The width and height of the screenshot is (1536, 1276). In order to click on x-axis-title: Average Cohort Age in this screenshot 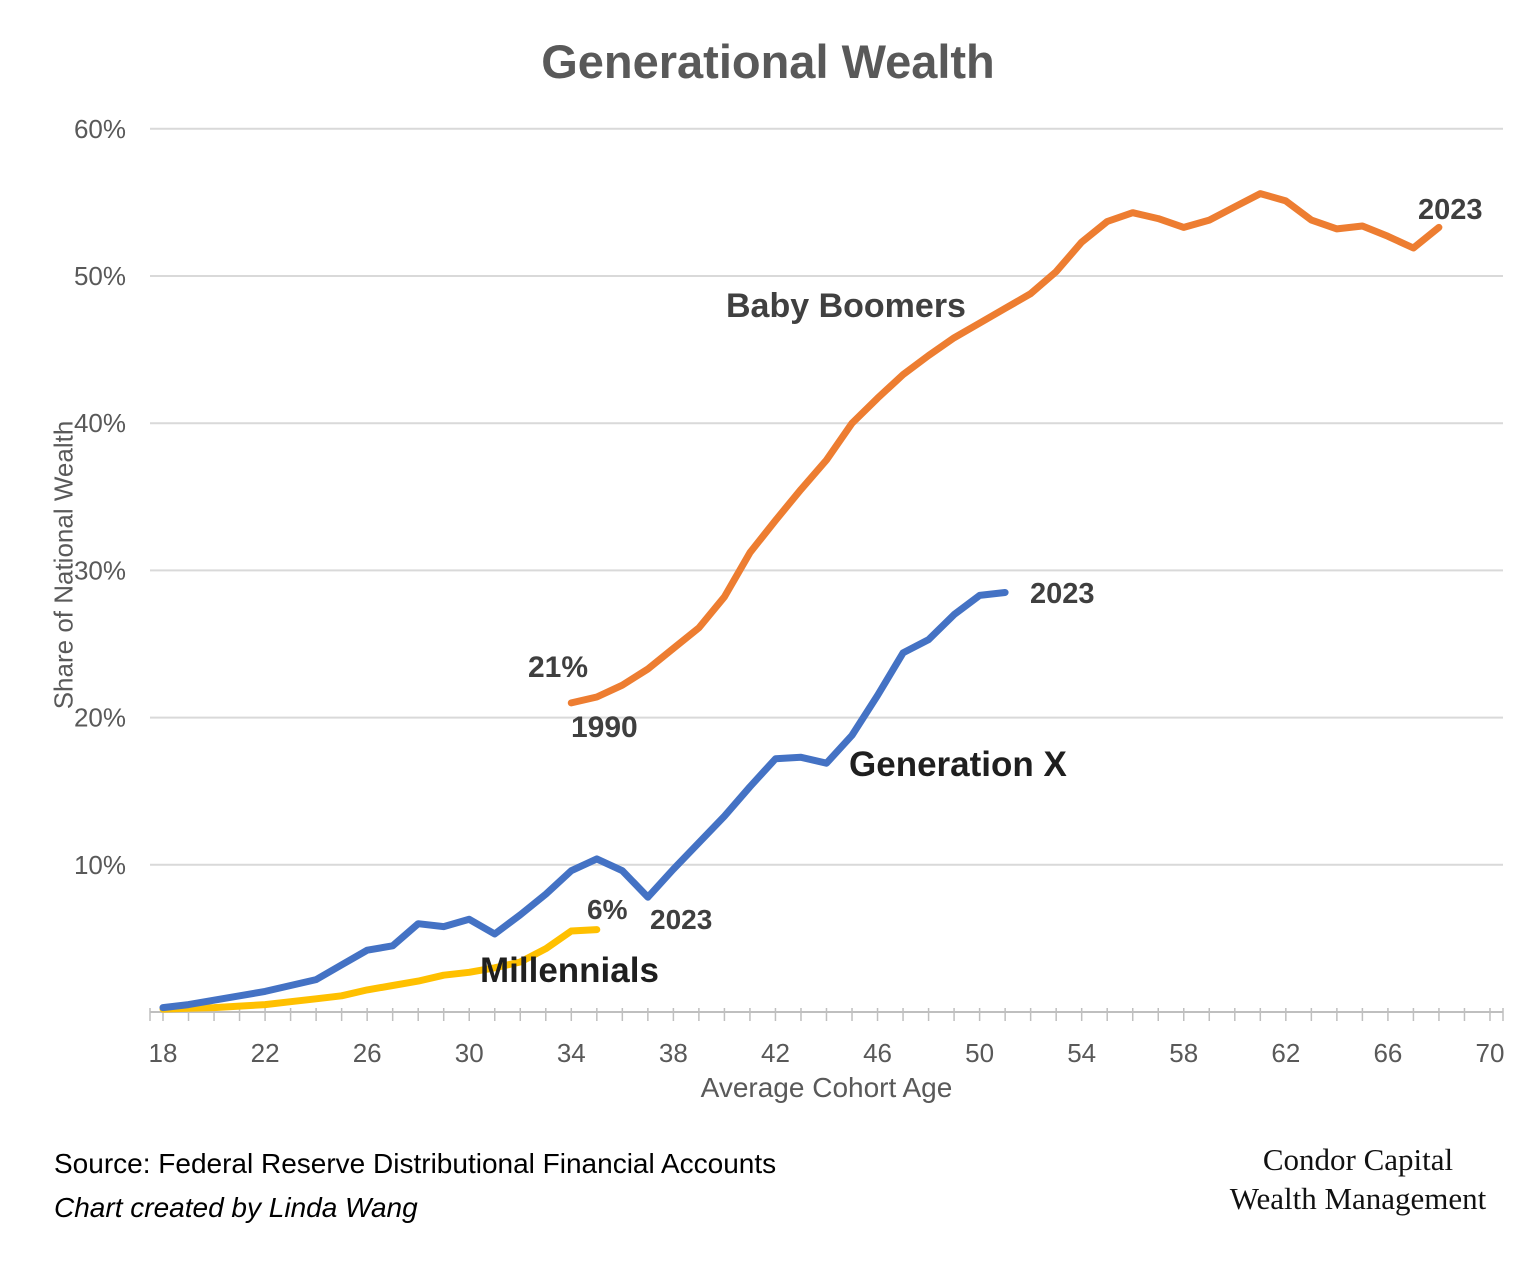, I will do `click(826, 1087)`.